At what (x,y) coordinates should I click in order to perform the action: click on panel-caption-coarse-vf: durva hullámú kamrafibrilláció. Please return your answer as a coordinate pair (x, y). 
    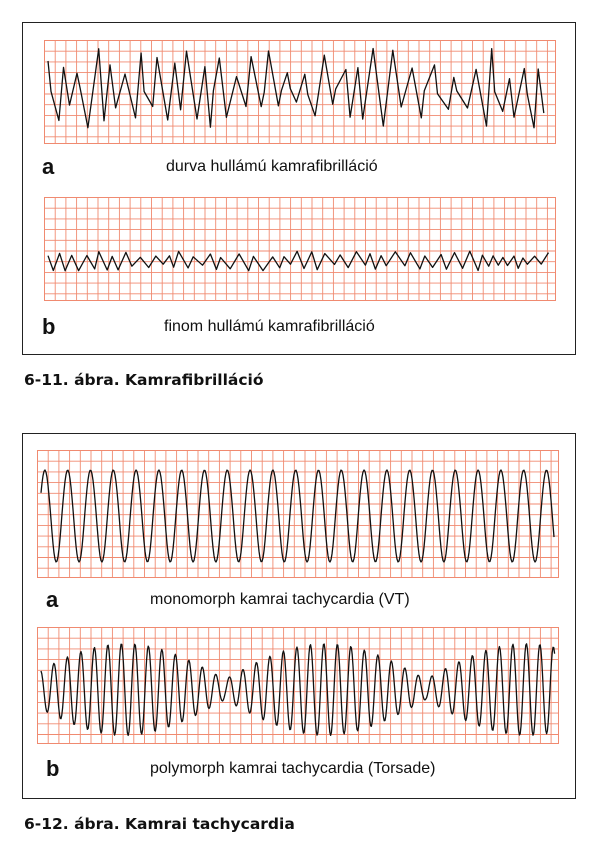
    Looking at the image, I should click on (272, 166).